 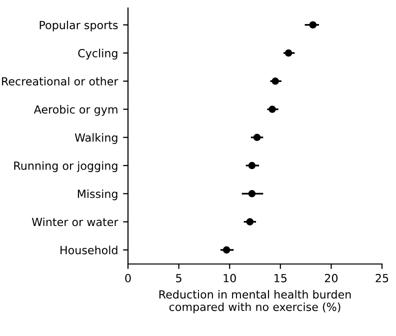 What do you see at coordinates (230, 278) in the screenshot?
I see `x-tick-label: 10` at bounding box center [230, 278].